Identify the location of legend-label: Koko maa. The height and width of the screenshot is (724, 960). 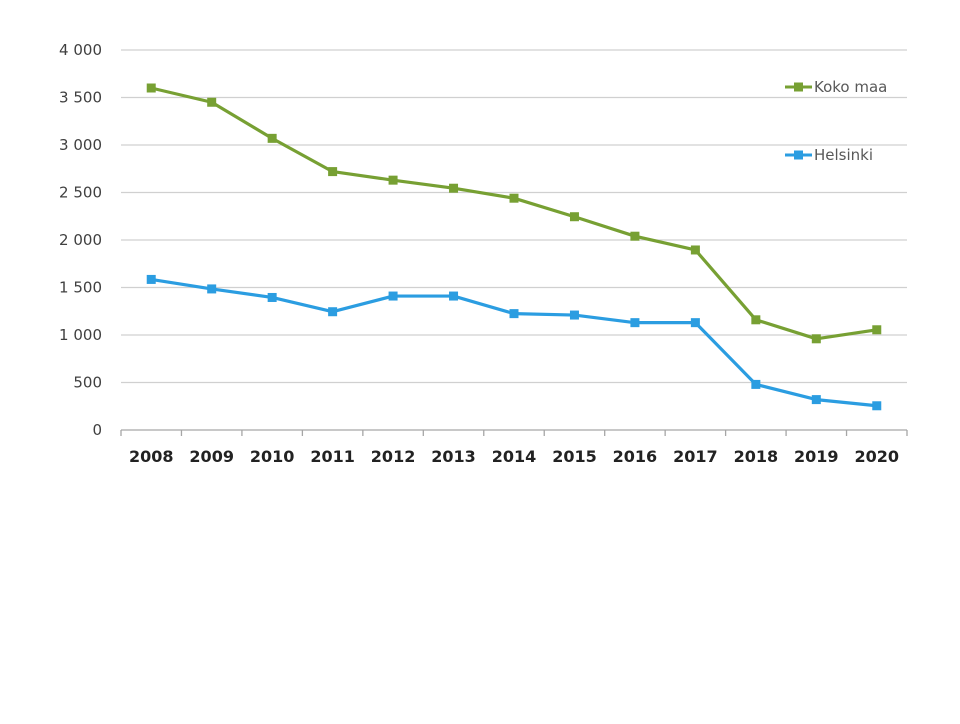
(850, 87).